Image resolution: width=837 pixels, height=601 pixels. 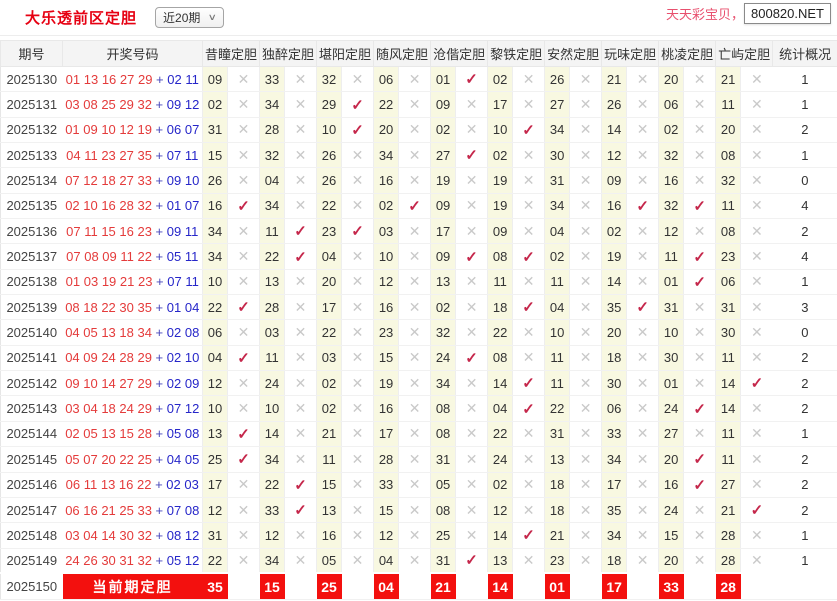 I want to click on pick-number-cell: 08, so click(x=500, y=256).